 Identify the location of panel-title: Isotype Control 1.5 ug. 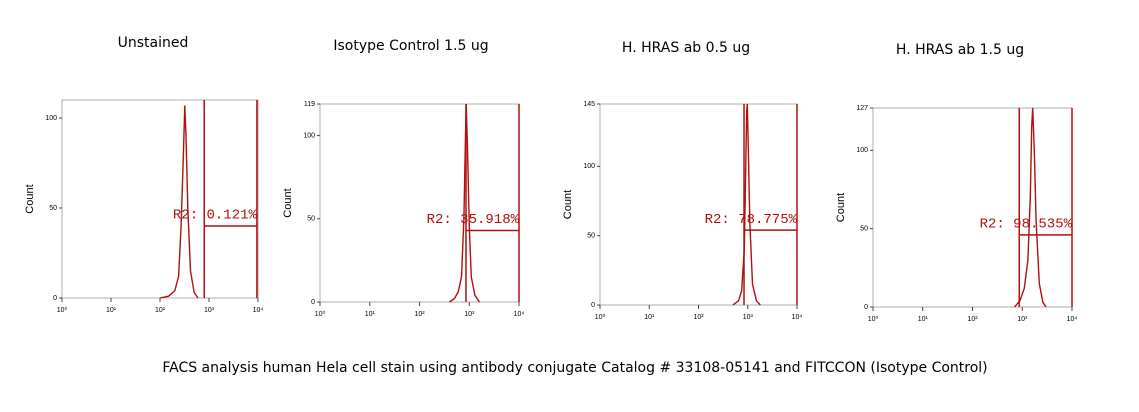
(410, 46).